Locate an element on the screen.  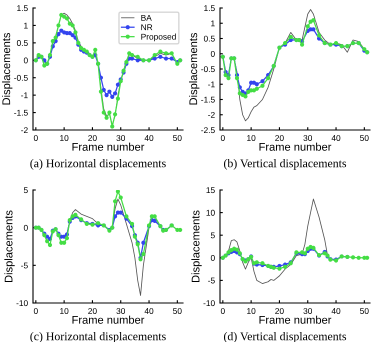
y-tick-label: 15 is located at coordinates (210, 190).